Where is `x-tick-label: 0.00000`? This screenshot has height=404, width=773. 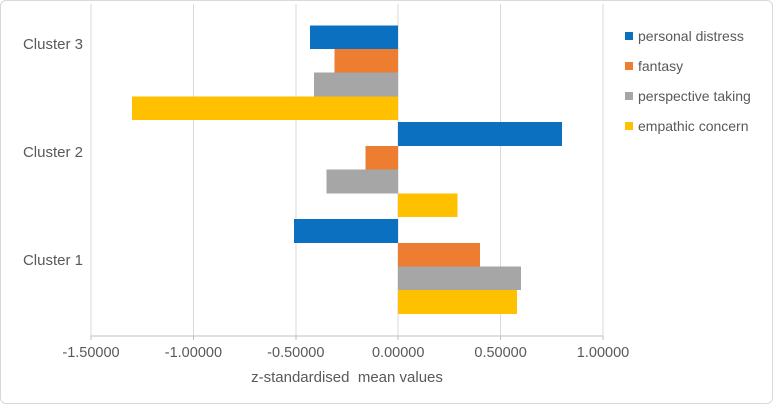 x-tick-label: 0.00000 is located at coordinates (398, 353).